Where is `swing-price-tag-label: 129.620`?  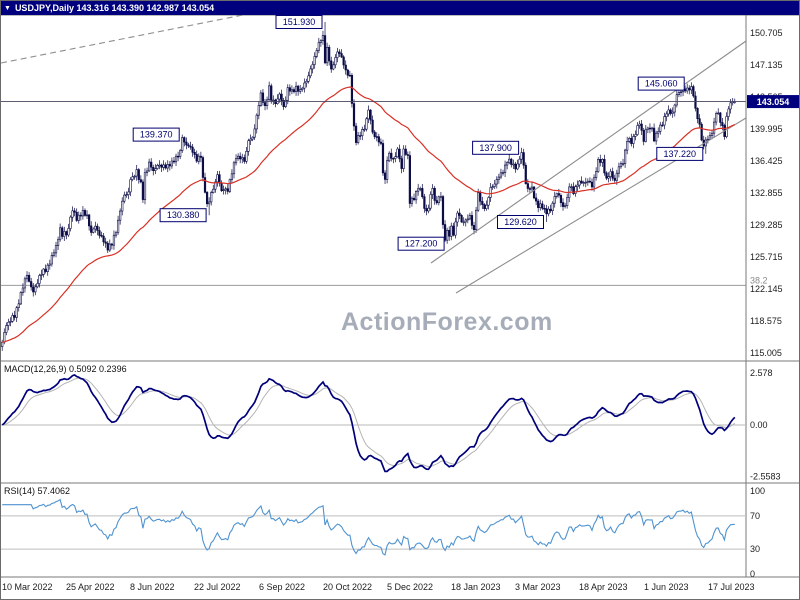
swing-price-tag-label: 129.620 is located at coordinates (520, 222).